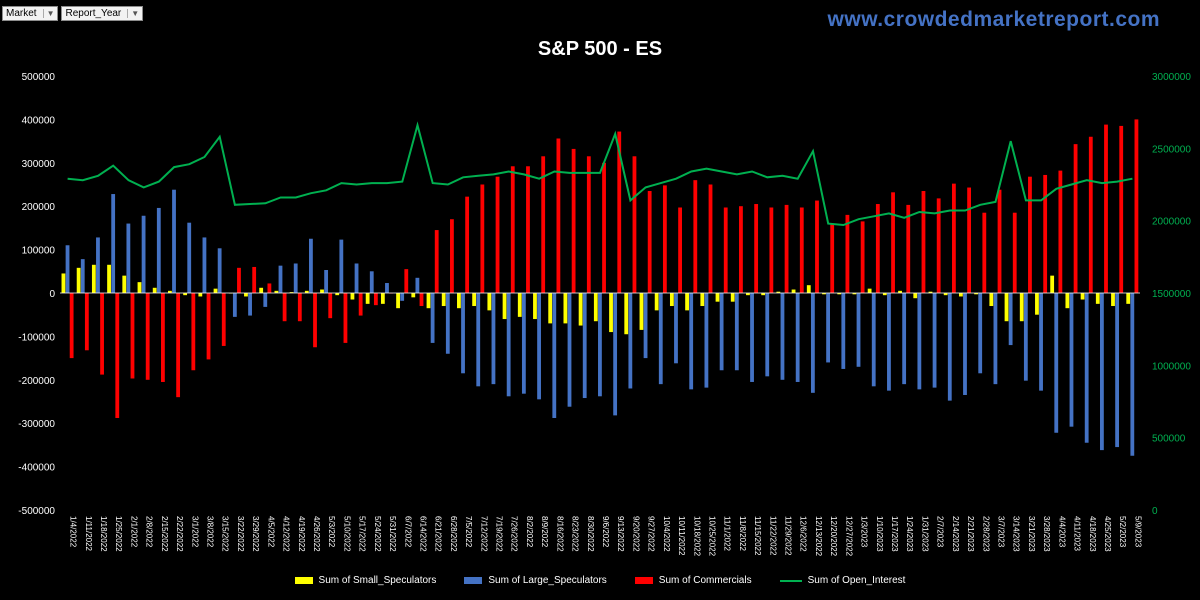 The width and height of the screenshot is (1200, 600). I want to click on legend-swatch, so click(303, 580).